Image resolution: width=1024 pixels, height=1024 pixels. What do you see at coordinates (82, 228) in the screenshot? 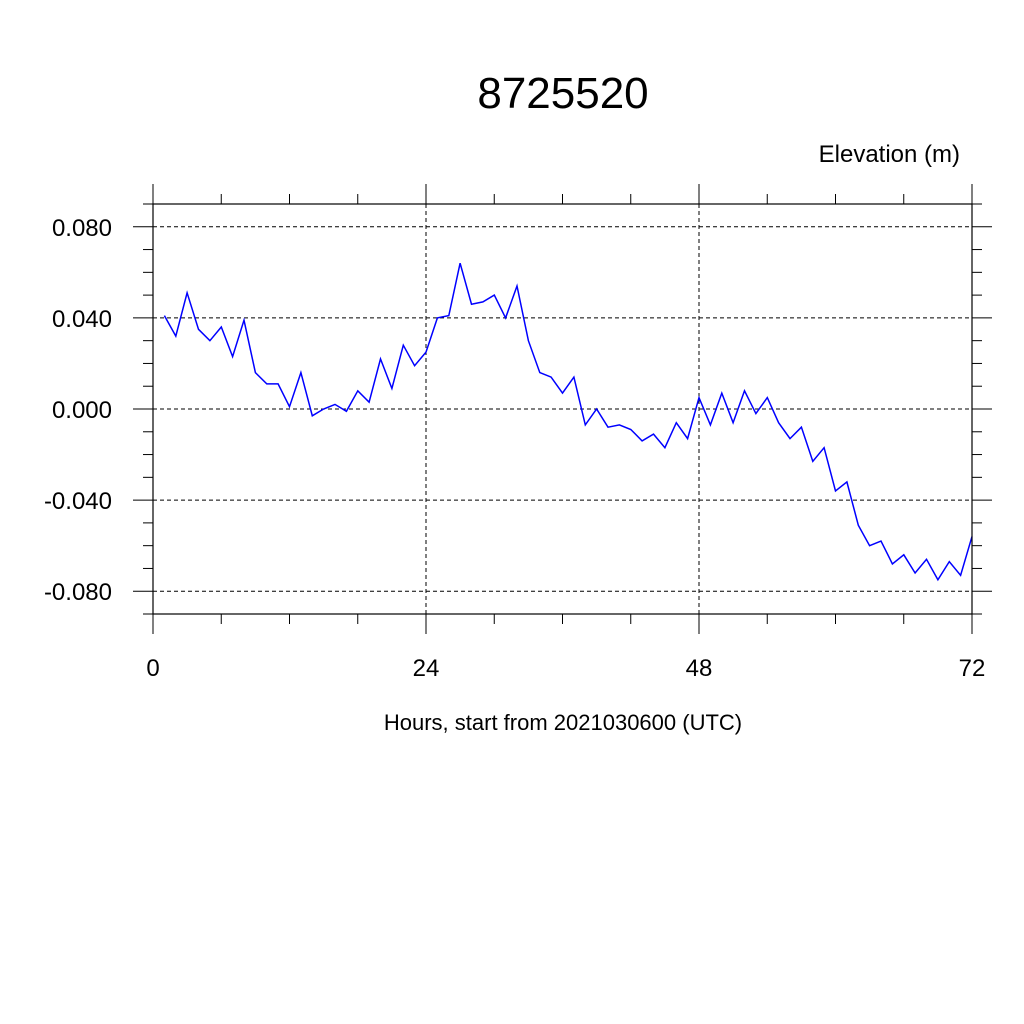
I see `y-tick-label: 0.080` at bounding box center [82, 228].